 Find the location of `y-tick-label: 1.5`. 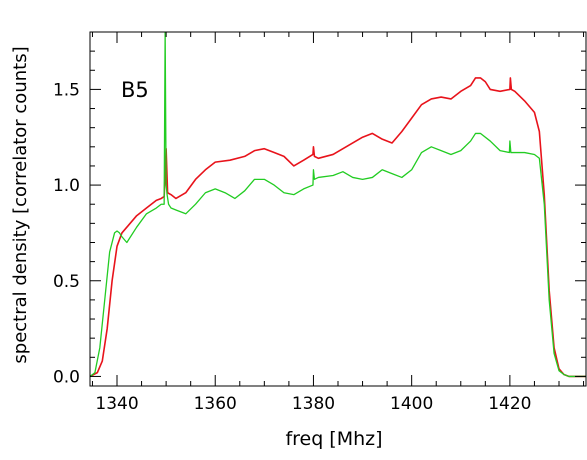

y-tick-label: 1.5 is located at coordinates (66, 90).